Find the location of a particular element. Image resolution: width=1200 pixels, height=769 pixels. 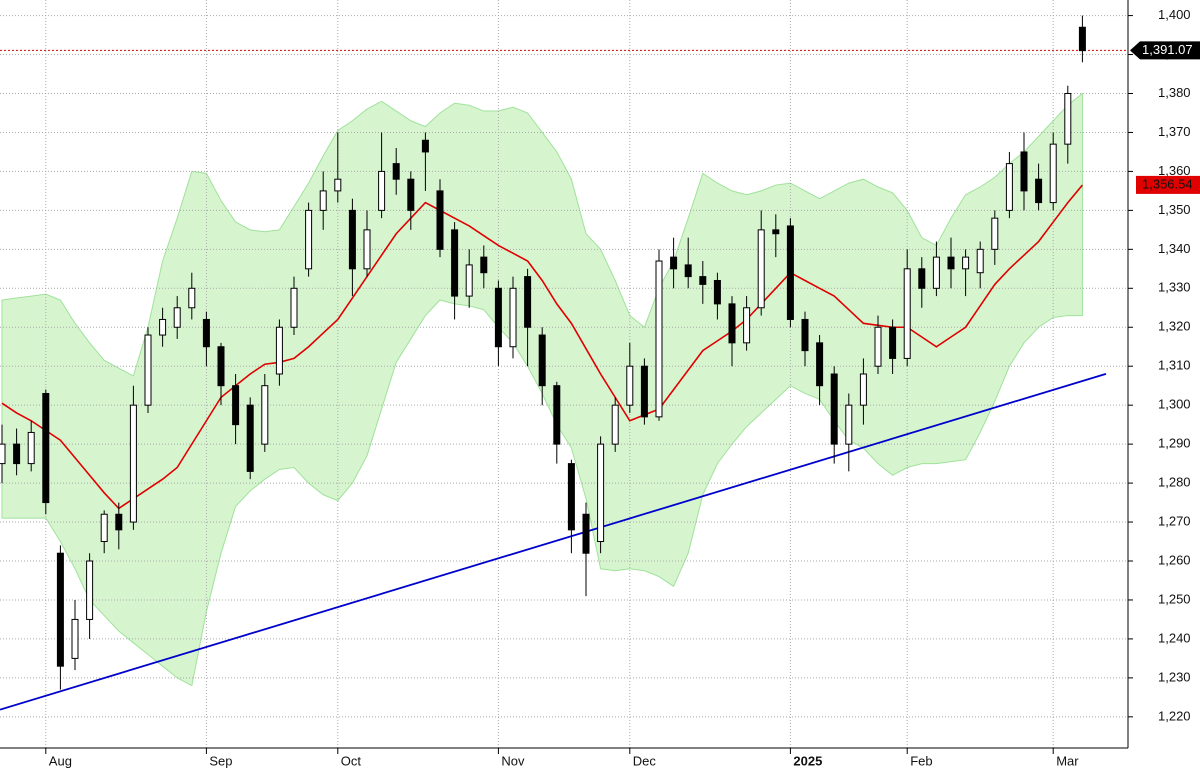

last-price-tag is located at coordinates (1165, 50).